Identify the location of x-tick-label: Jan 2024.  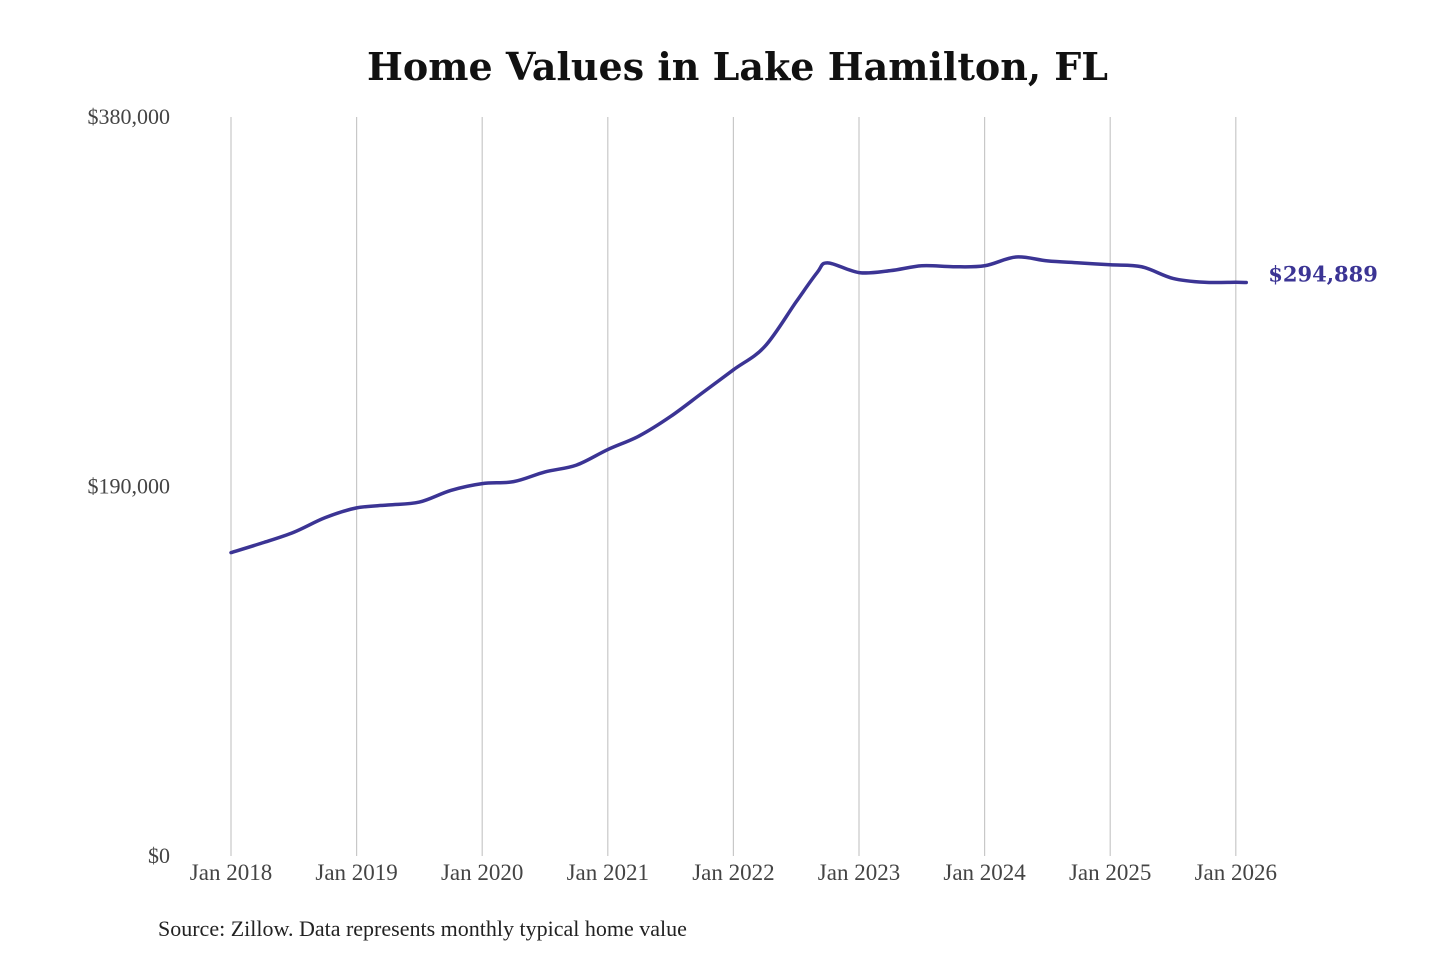
(984, 872).